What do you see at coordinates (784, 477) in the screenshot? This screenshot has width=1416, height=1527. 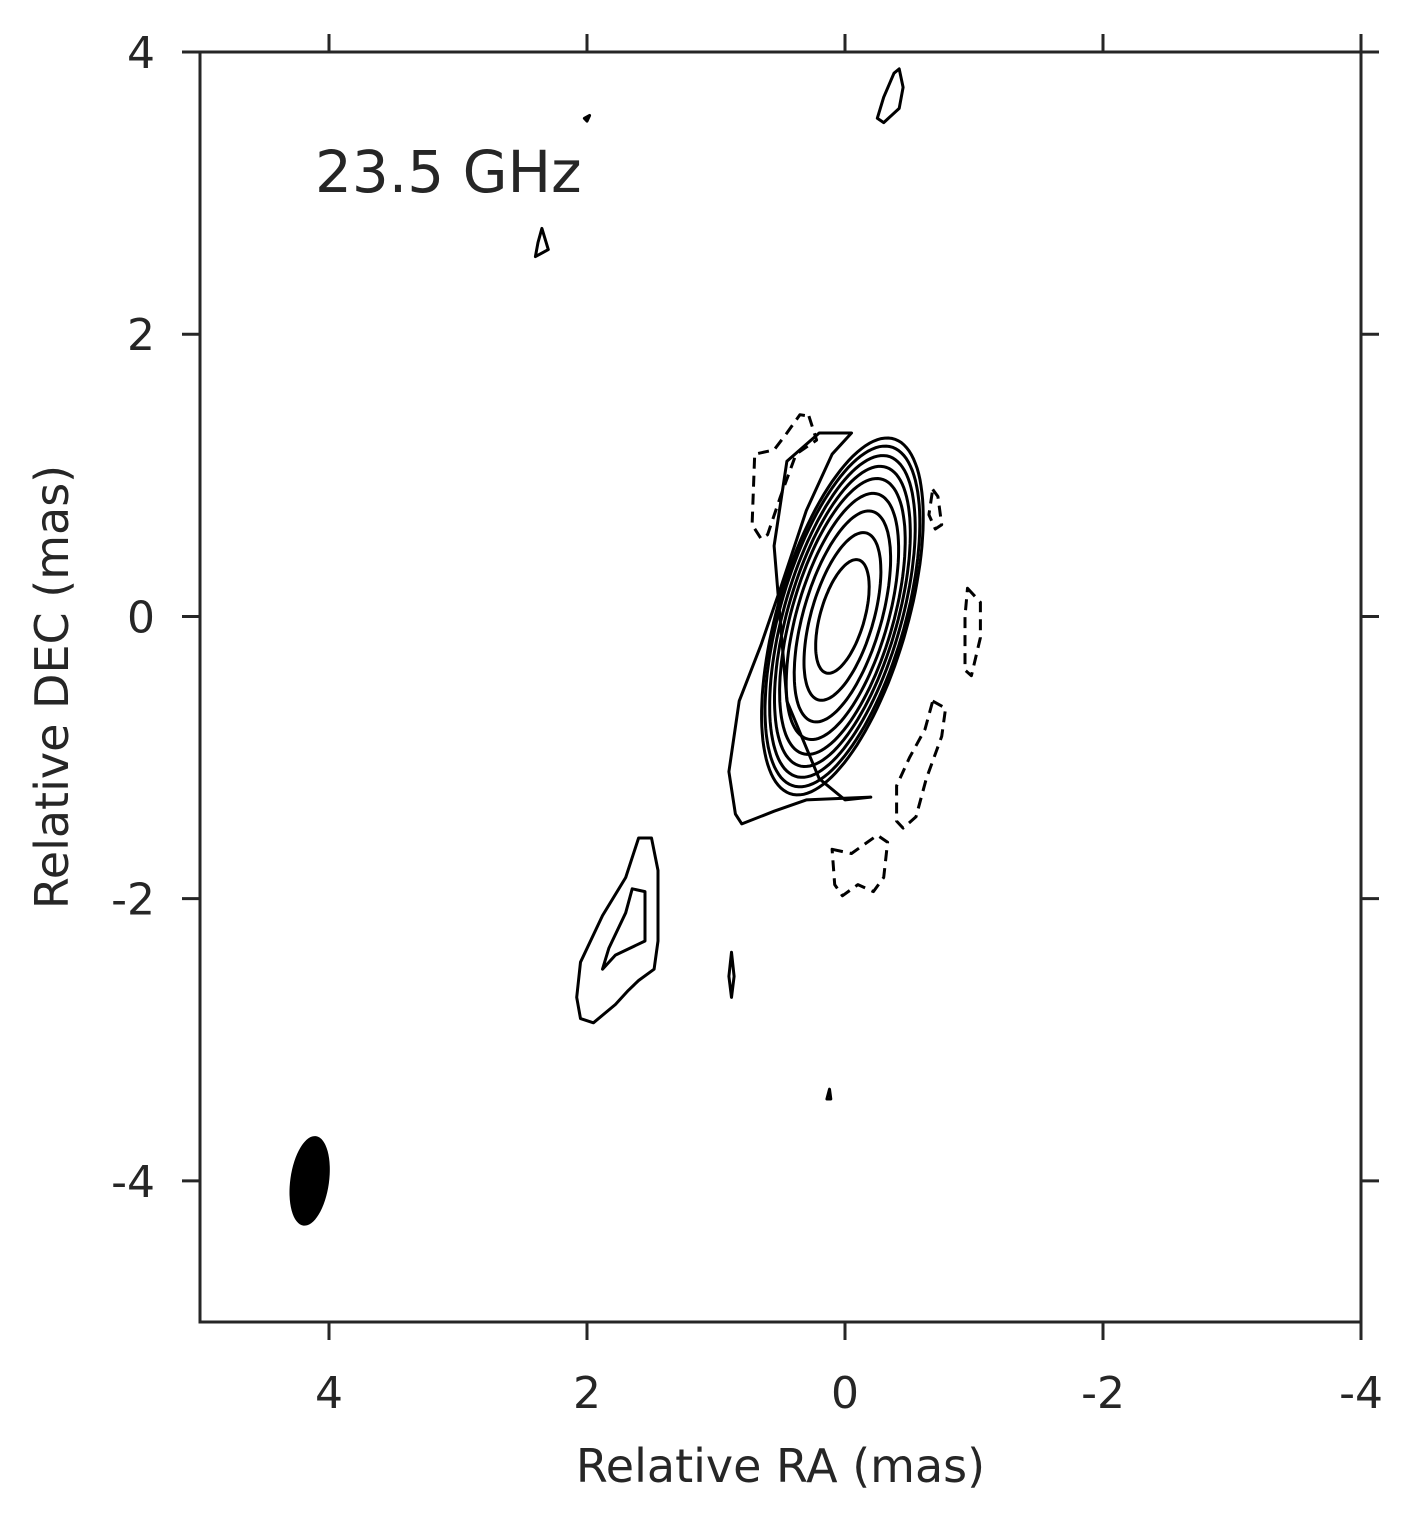 I see `negative-contour-neg-upper-left` at bounding box center [784, 477].